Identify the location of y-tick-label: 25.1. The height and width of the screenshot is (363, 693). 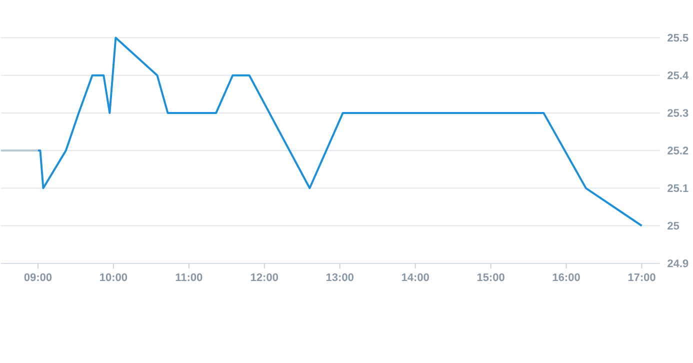
(678, 188).